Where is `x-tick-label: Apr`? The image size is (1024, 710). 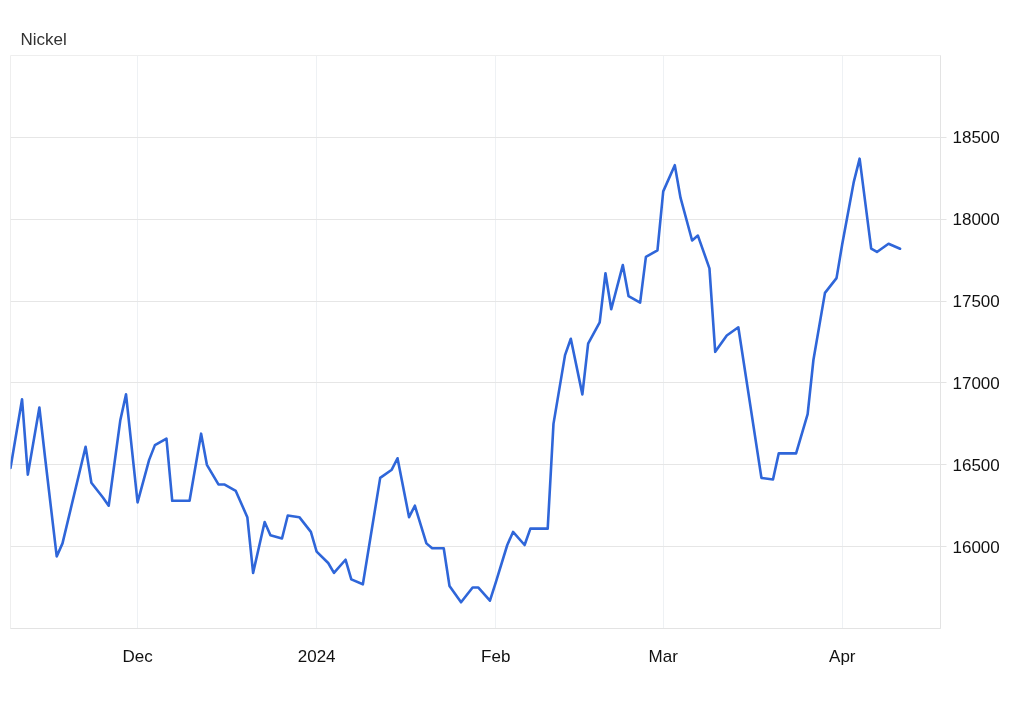 x-tick-label: Apr is located at coordinates (842, 656).